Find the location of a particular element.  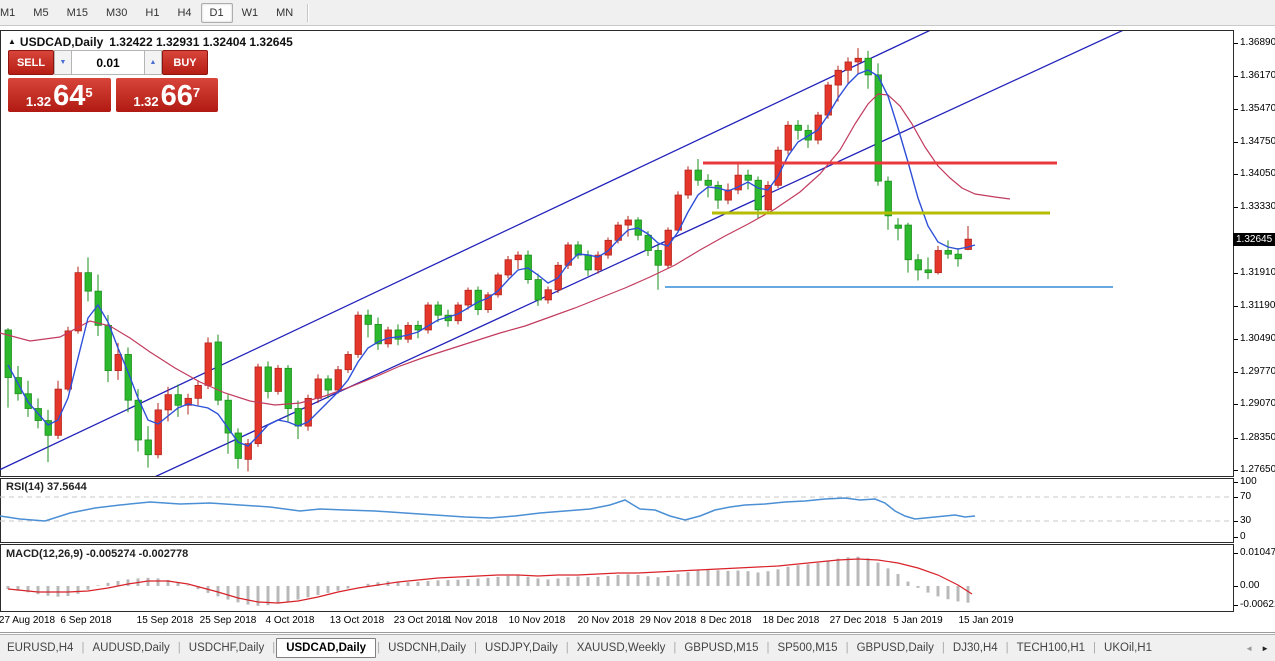

chart-window-bottom-border is located at coordinates (637, 632).